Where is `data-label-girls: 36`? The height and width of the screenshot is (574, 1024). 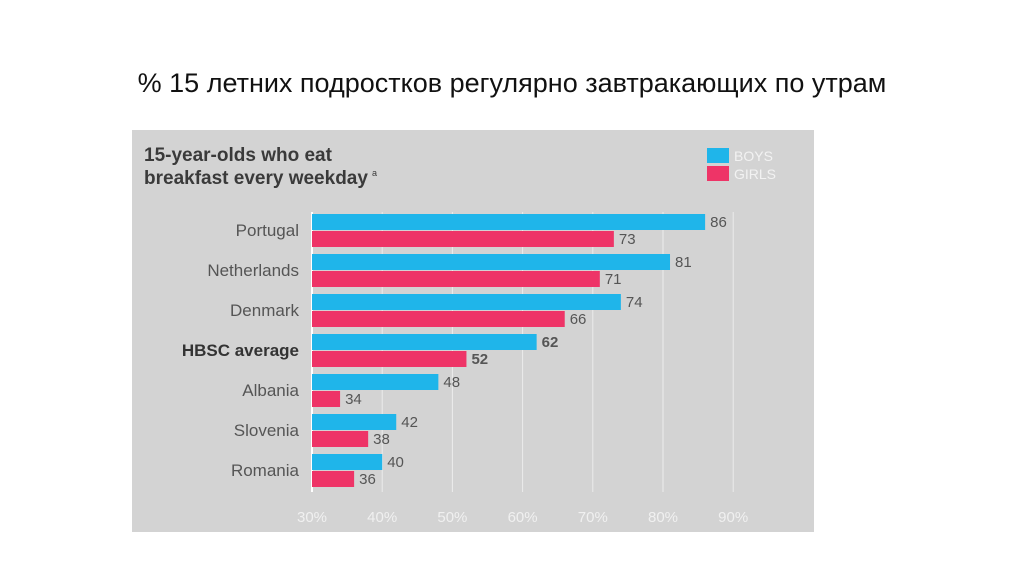 data-label-girls: 36 is located at coordinates (367, 479).